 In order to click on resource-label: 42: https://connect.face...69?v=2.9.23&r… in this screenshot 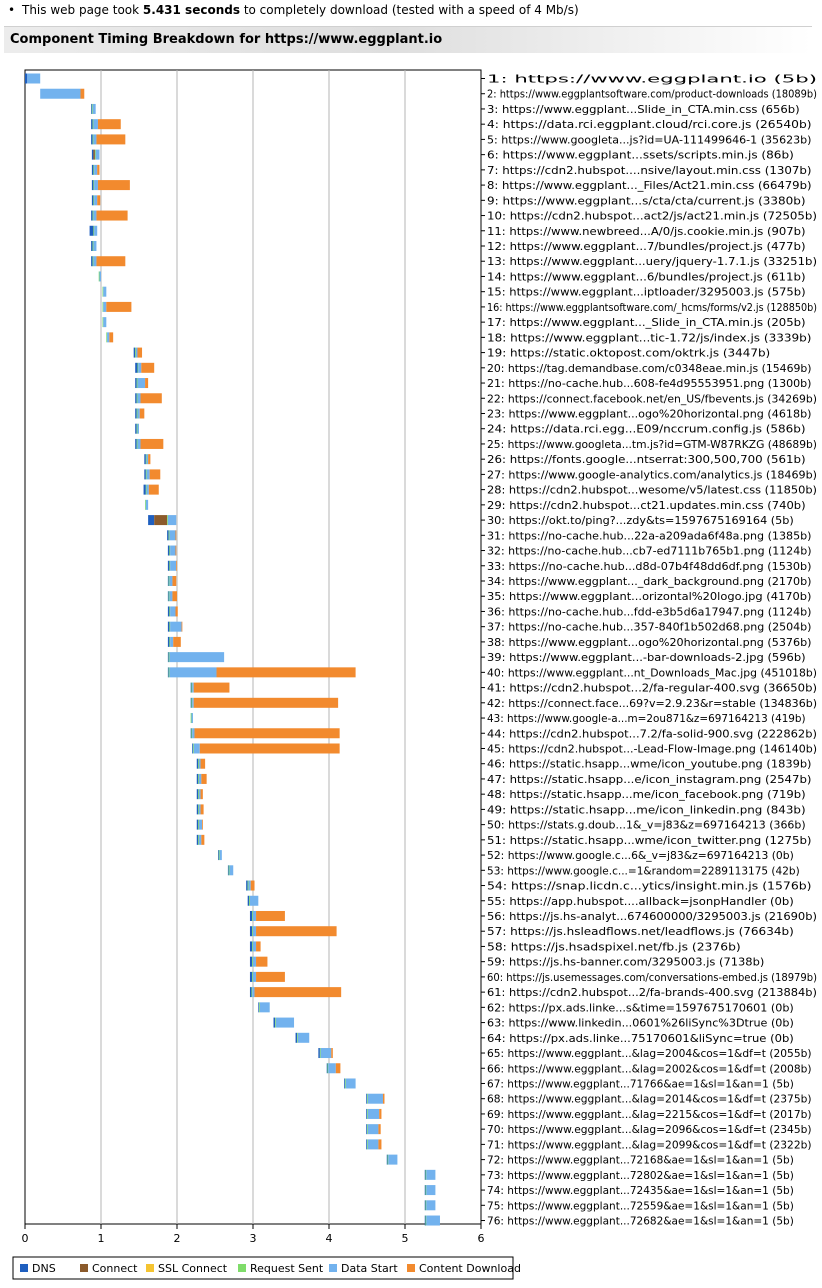, I will do `click(652, 704)`.